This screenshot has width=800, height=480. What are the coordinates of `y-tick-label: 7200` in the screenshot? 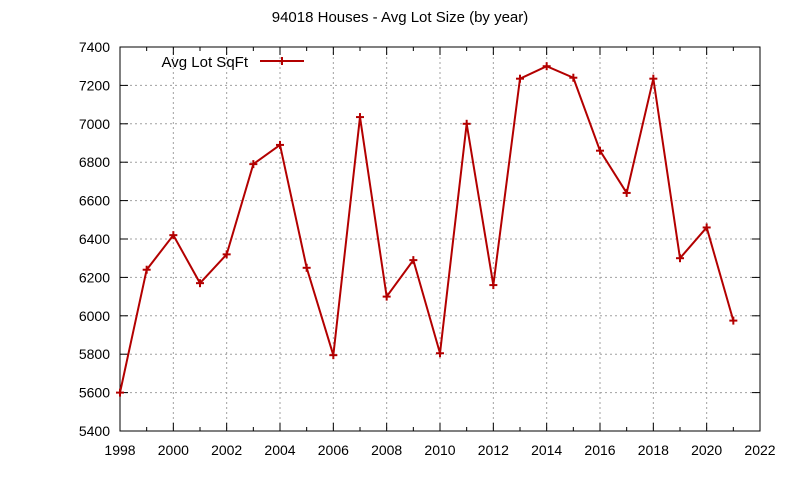 It's located at (94, 85).